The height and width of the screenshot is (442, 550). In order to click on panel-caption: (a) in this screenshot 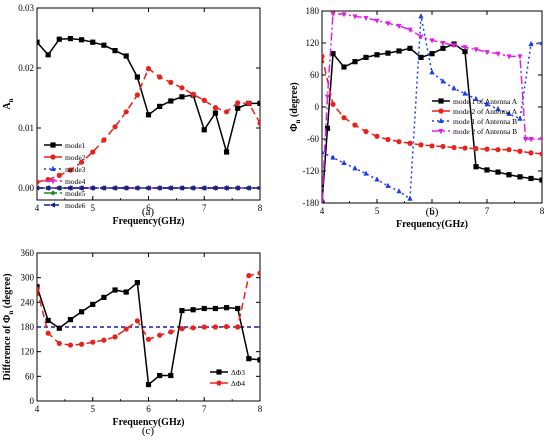, I will do `click(148, 212)`.